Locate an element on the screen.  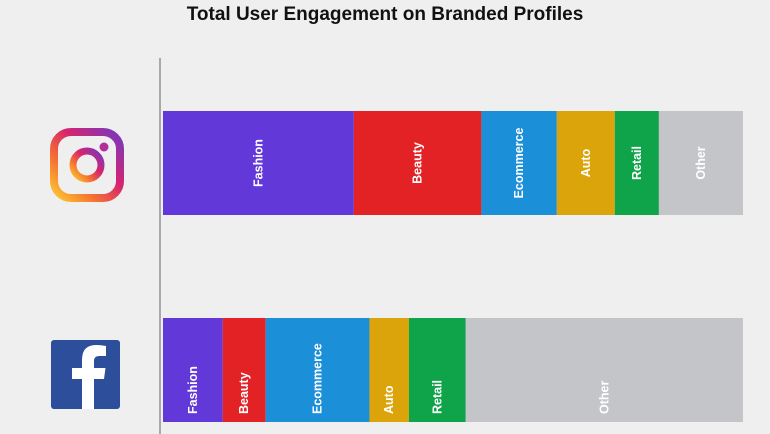
bar-segment-instagram-beauty is located at coordinates (417, 163).